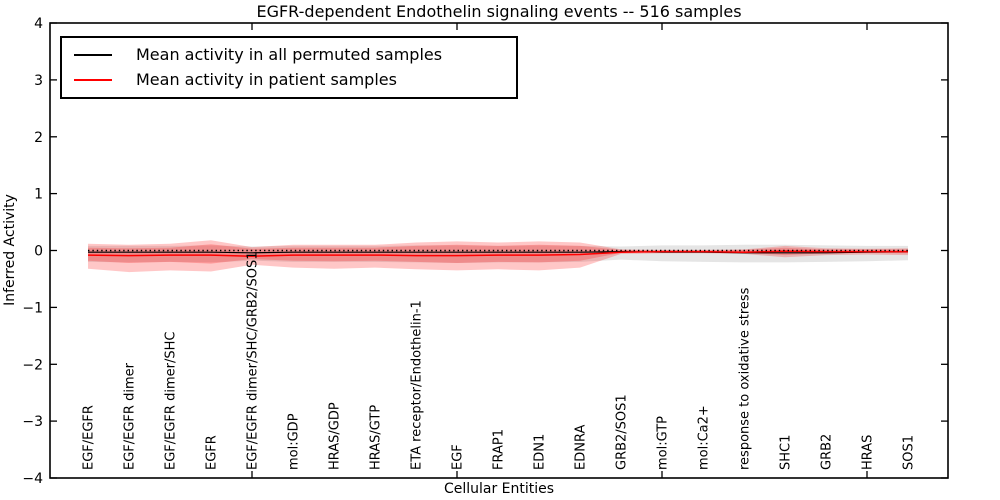  Describe the element at coordinates (704, 437) in the screenshot. I see `x-category-label: mol:Ca2+` at that location.